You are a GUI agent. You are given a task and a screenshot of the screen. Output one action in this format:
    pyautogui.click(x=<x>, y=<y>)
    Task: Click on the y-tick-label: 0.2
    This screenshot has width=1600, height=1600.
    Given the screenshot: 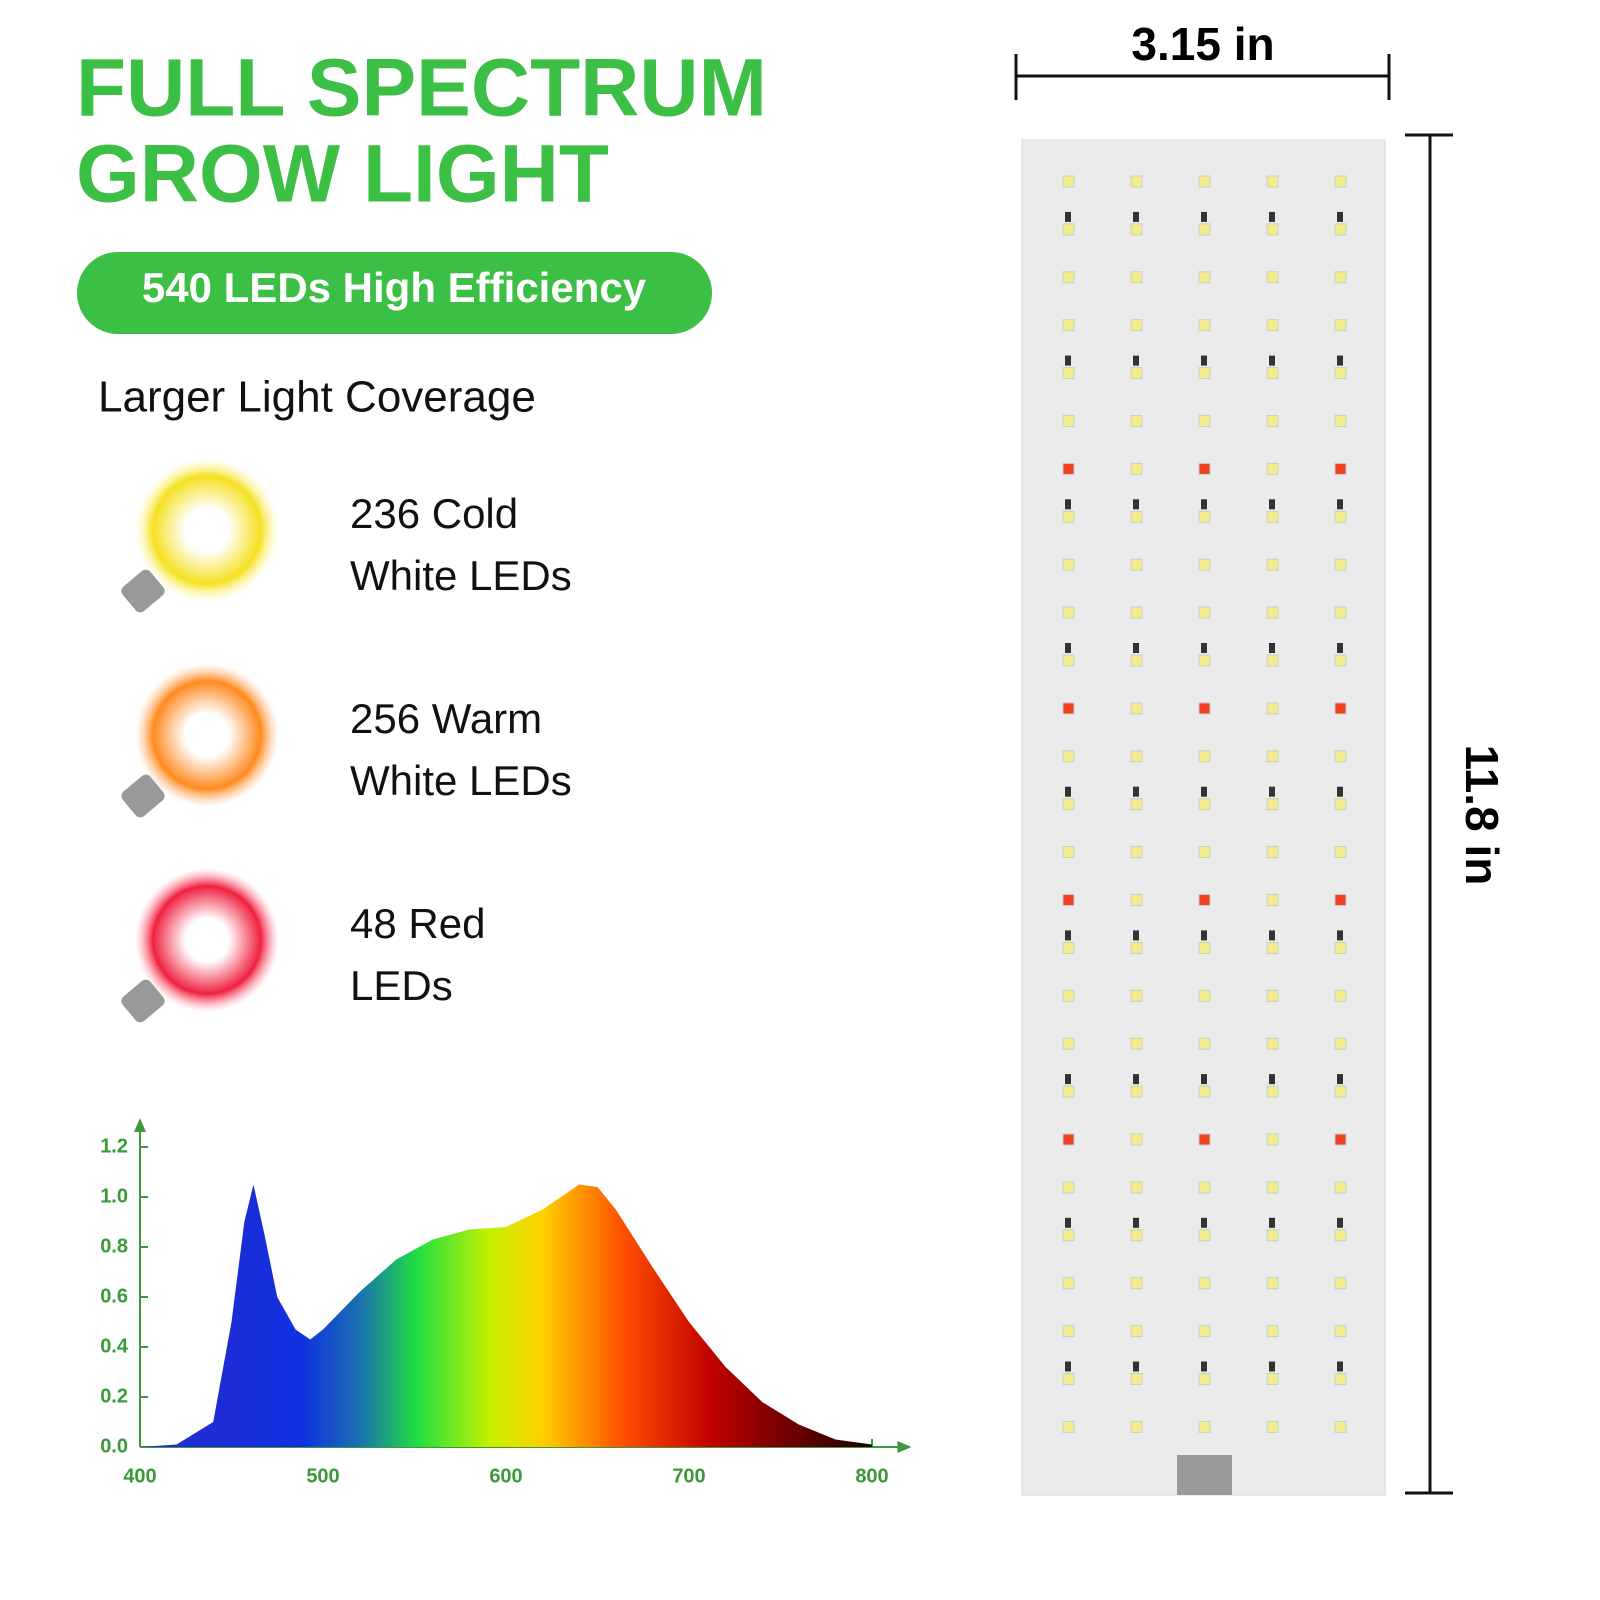 What is the action you would take?
    pyautogui.click(x=114, y=1396)
    